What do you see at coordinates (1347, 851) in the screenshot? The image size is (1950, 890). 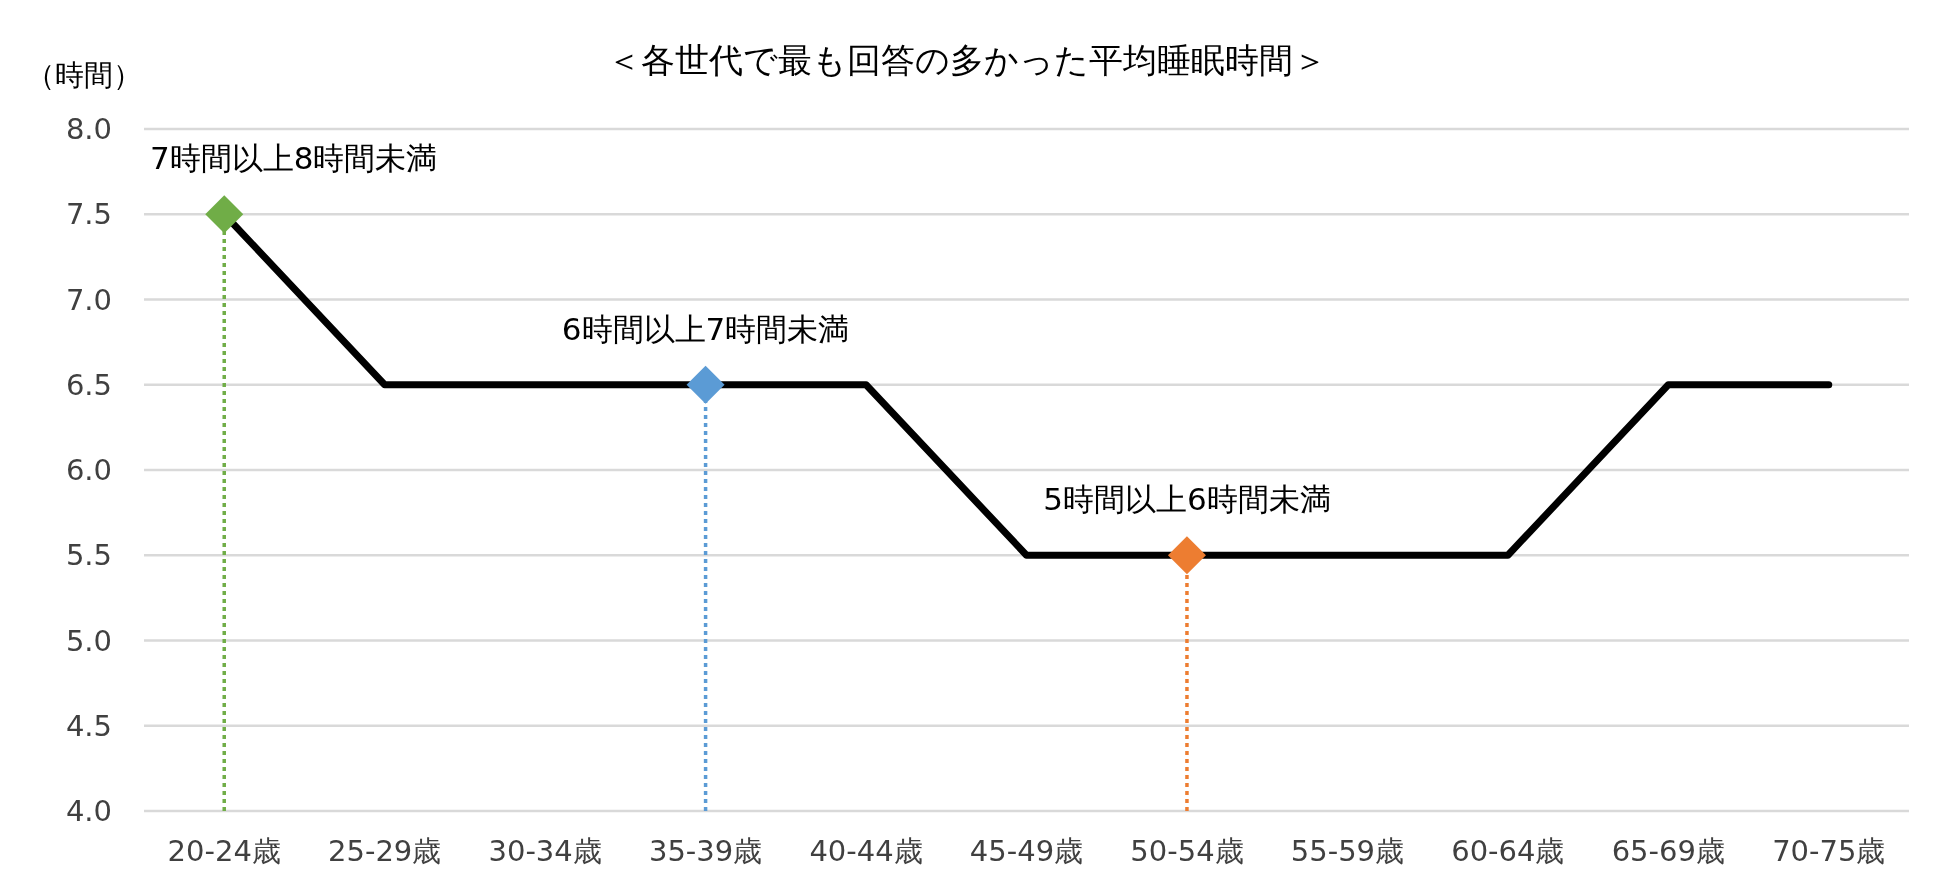 I see `x-tick-label: 55-59歳` at bounding box center [1347, 851].